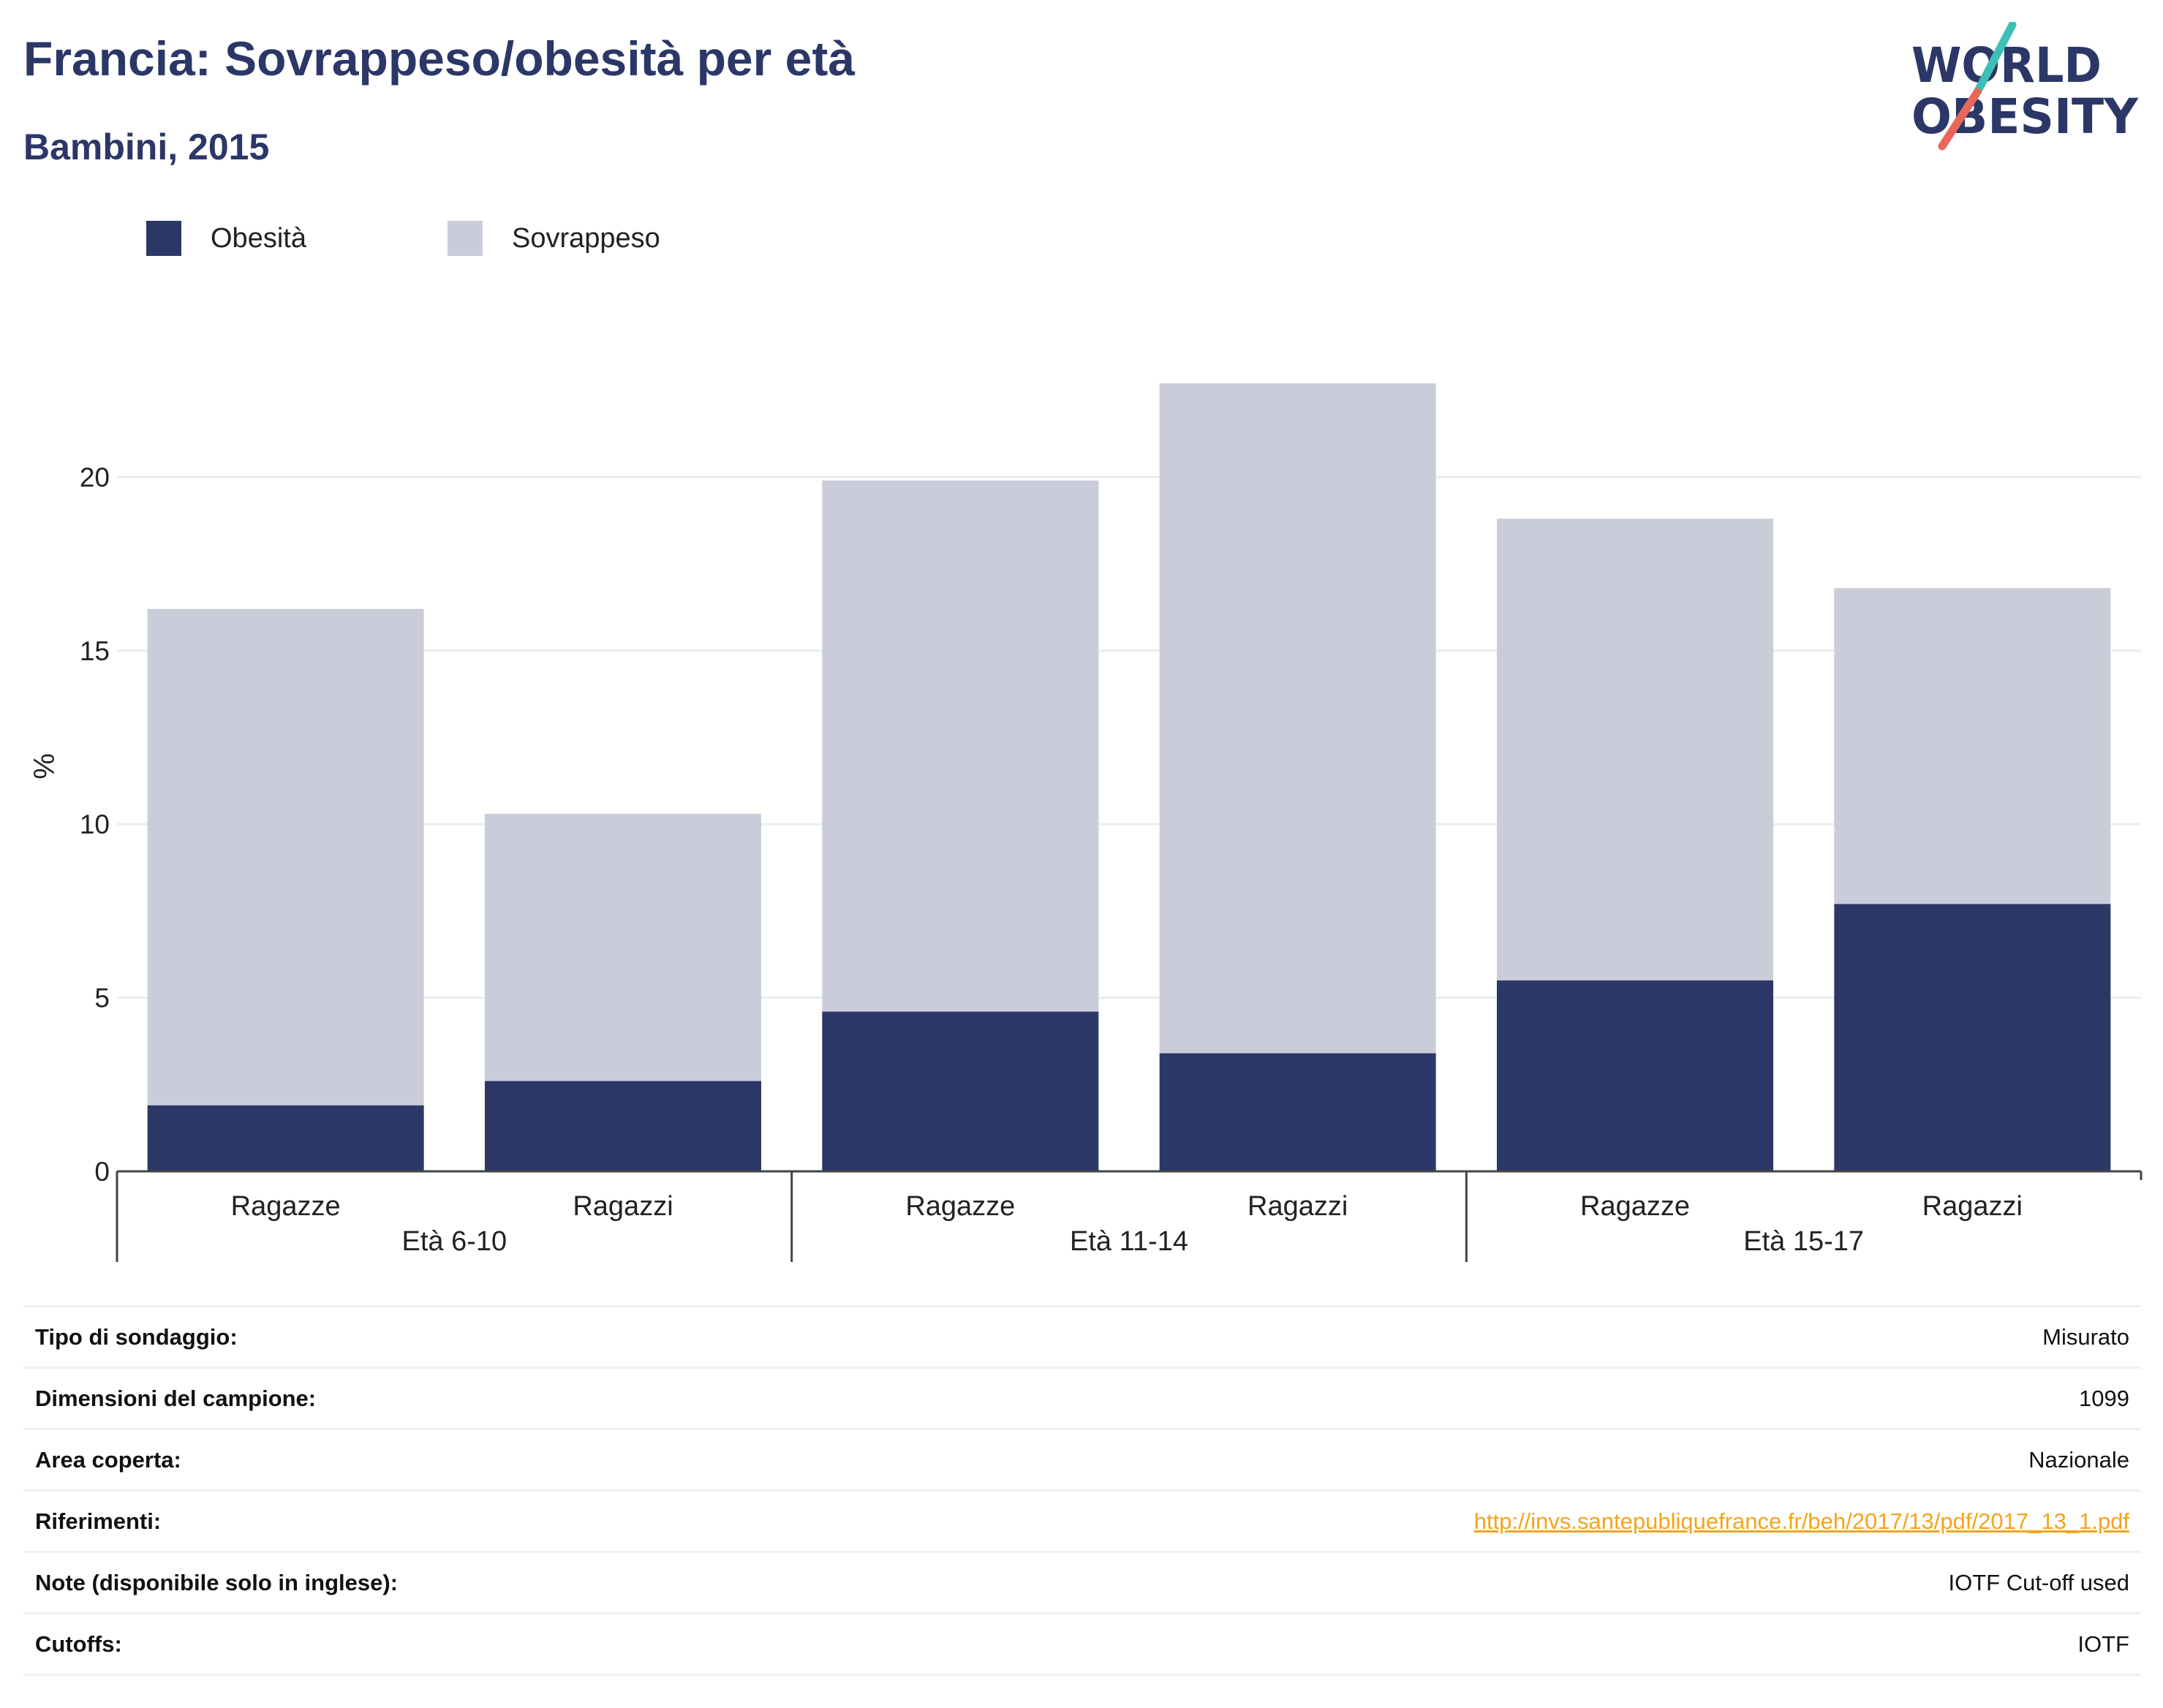  I want to click on info-key: Note (disponibile solo in inglese):, so click(407, 1582).